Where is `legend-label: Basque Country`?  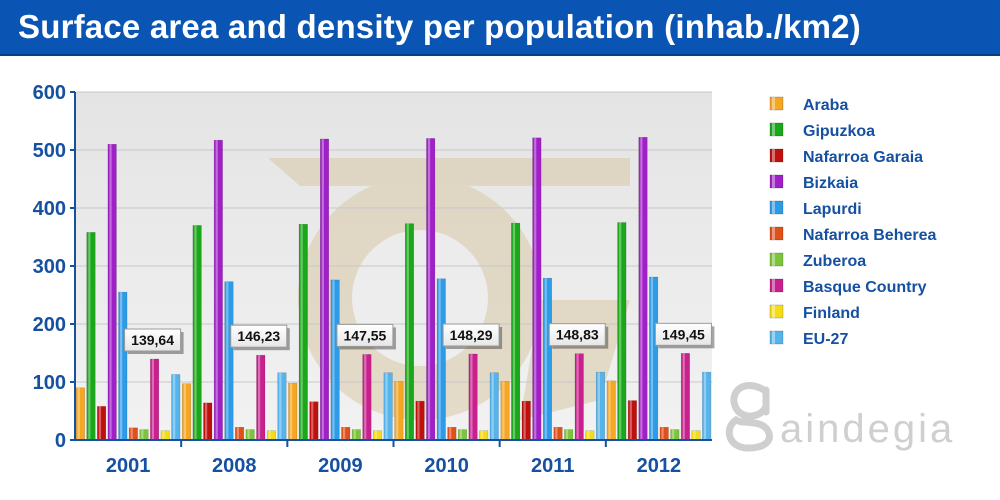 legend-label: Basque Country is located at coordinates (865, 287).